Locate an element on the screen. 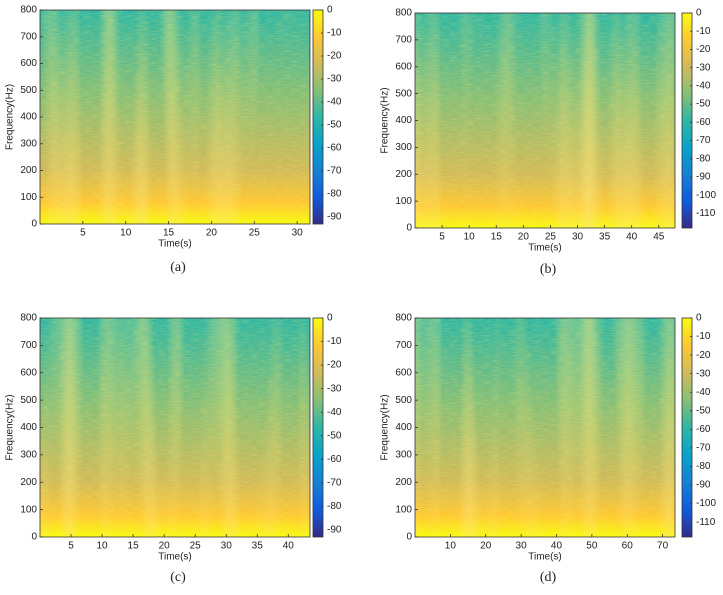 The width and height of the screenshot is (723, 595). caption: (a) is located at coordinates (178, 267).